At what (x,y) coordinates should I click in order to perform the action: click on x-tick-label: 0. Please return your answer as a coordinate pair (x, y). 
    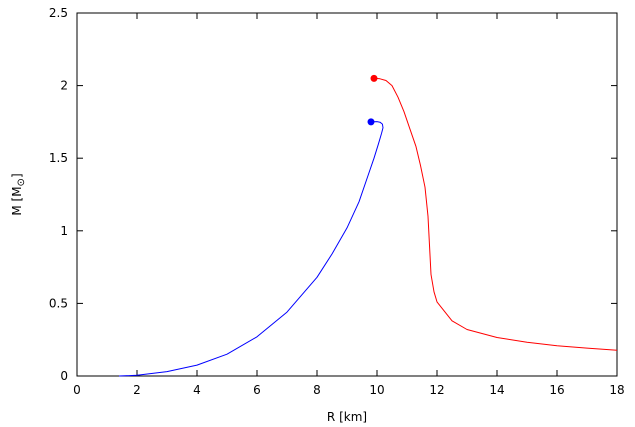
    Looking at the image, I should click on (77, 390).